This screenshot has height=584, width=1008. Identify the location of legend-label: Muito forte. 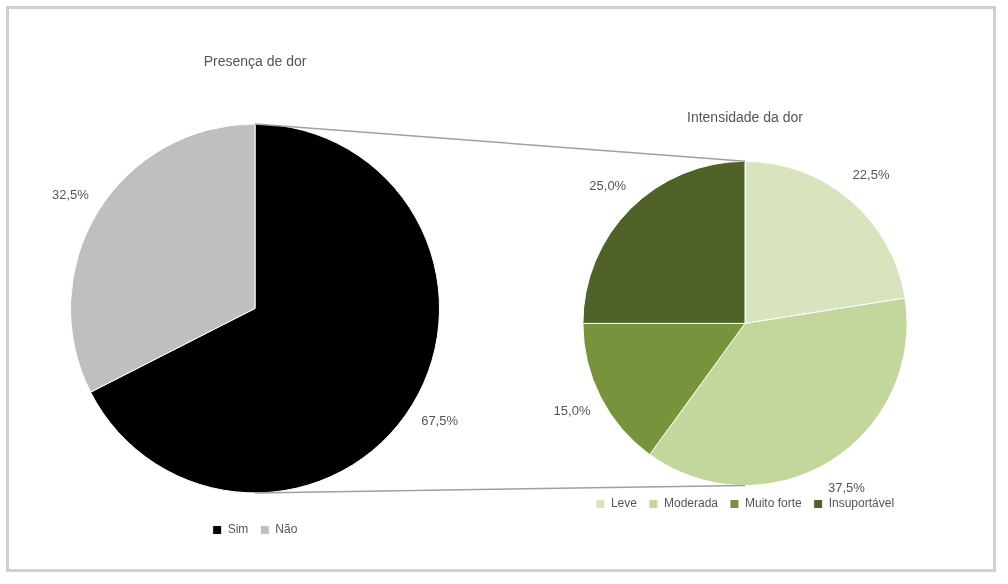
(774, 503).